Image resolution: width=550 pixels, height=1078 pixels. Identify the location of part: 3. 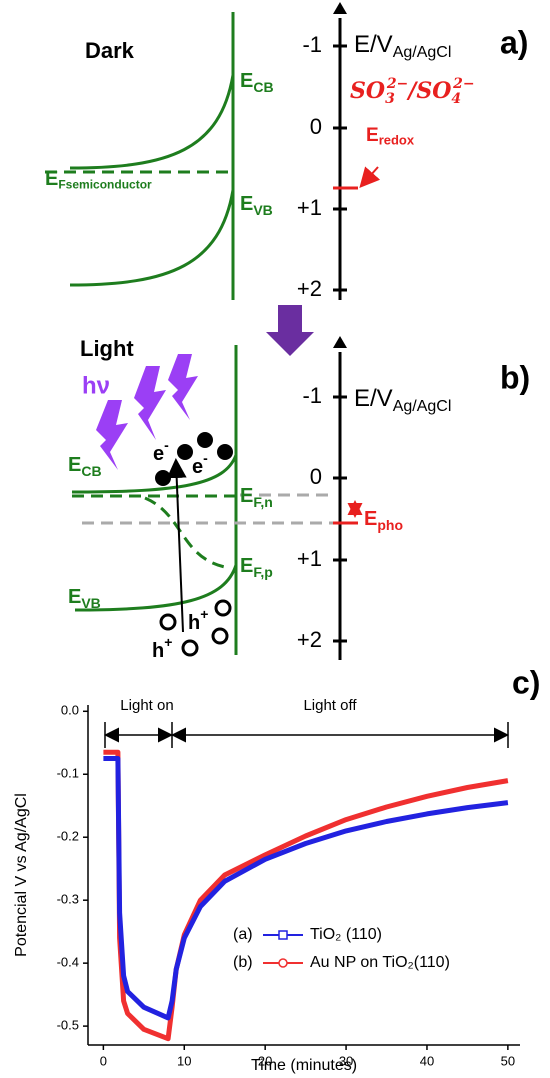
(390, 99).